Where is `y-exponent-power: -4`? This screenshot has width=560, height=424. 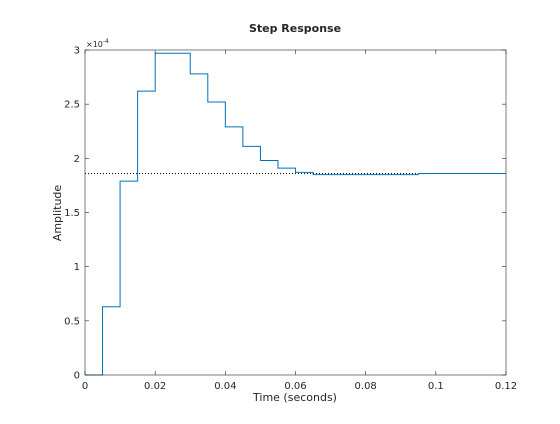
y-exponent-power: -4 is located at coordinates (106, 41).